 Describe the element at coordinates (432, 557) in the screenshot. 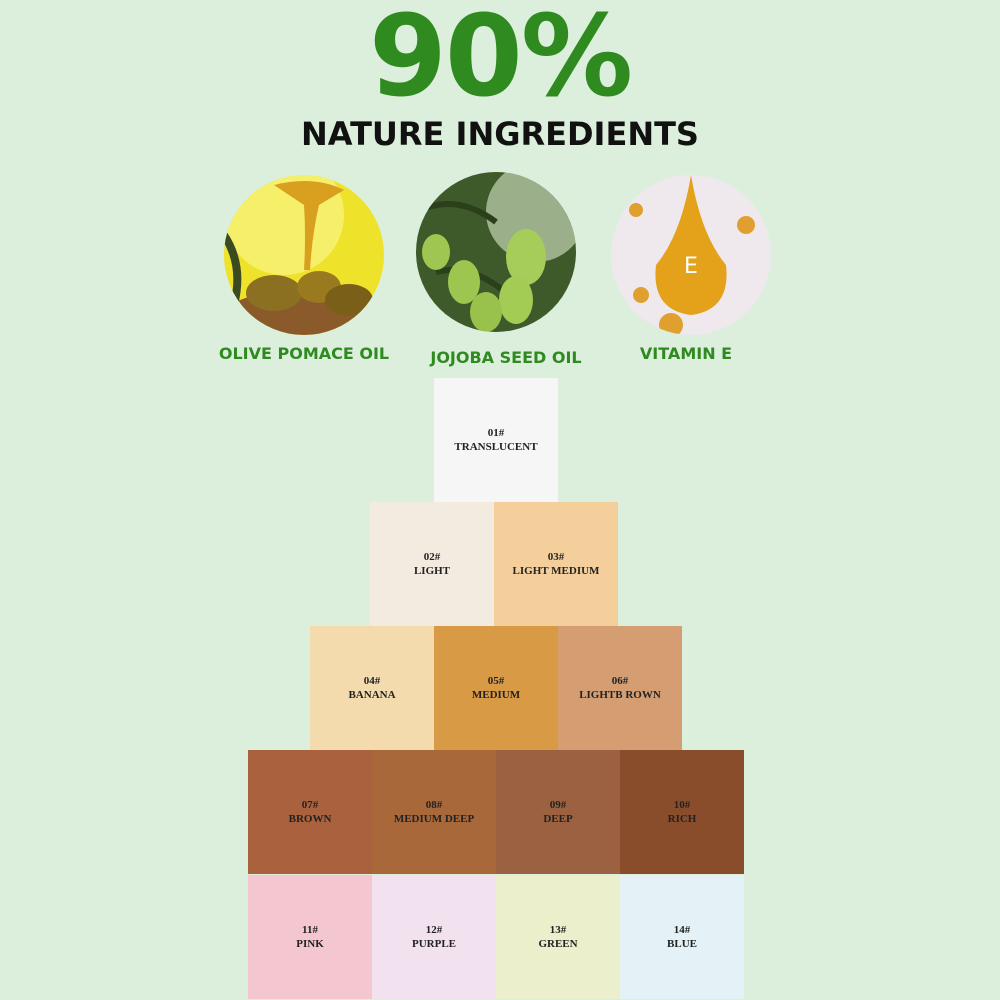

I see `shade-code: 02#` at that location.